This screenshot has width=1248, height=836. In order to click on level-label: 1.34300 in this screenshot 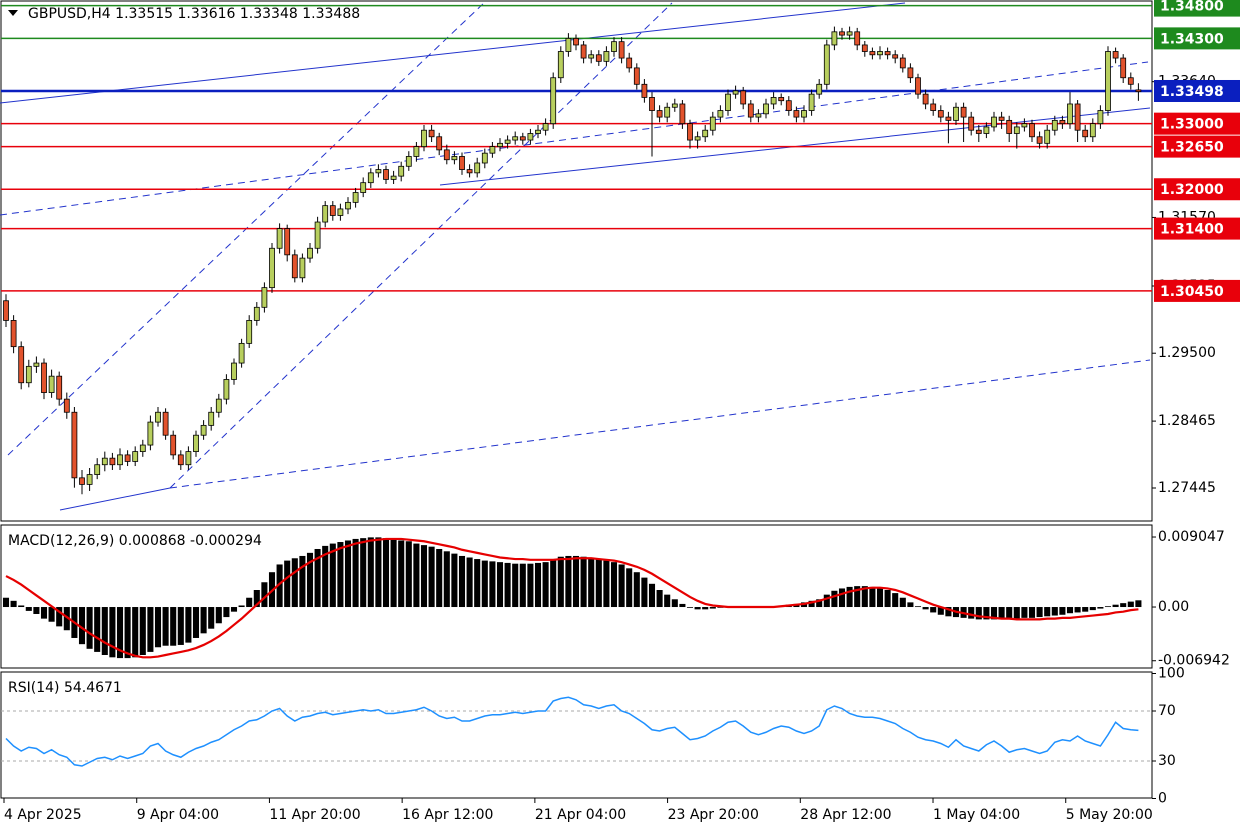, I will do `click(1192, 39)`.